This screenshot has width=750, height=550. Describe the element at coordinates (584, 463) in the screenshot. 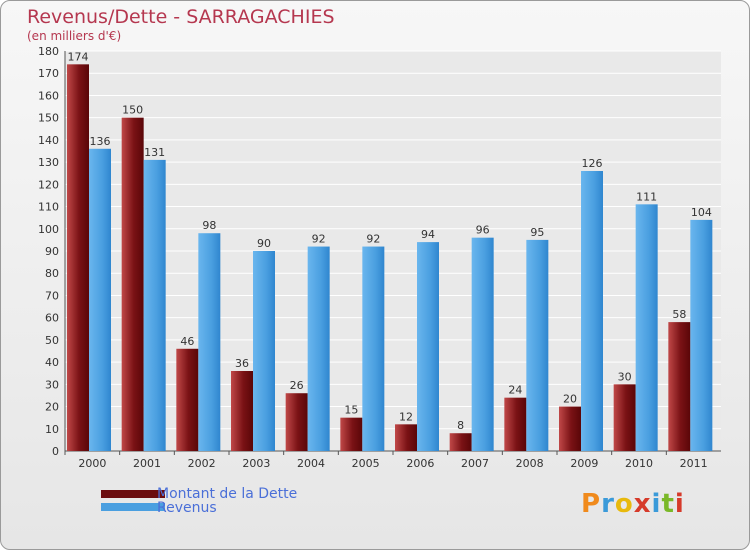

I see `x-tick-label: 2009` at that location.